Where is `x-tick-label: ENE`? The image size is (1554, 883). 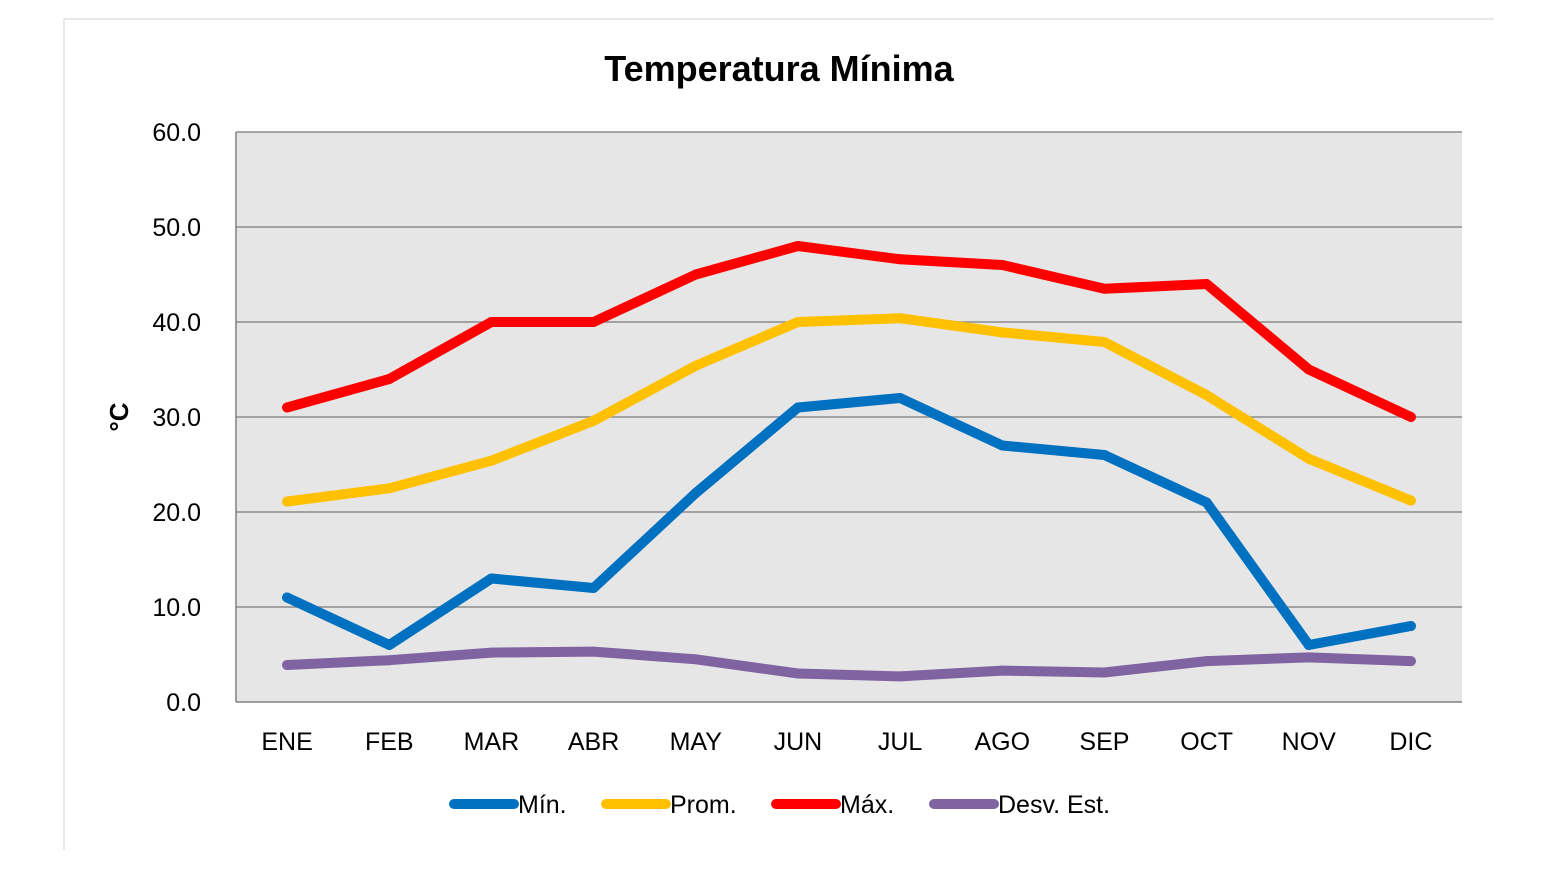
x-tick-label: ENE is located at coordinates (286, 742).